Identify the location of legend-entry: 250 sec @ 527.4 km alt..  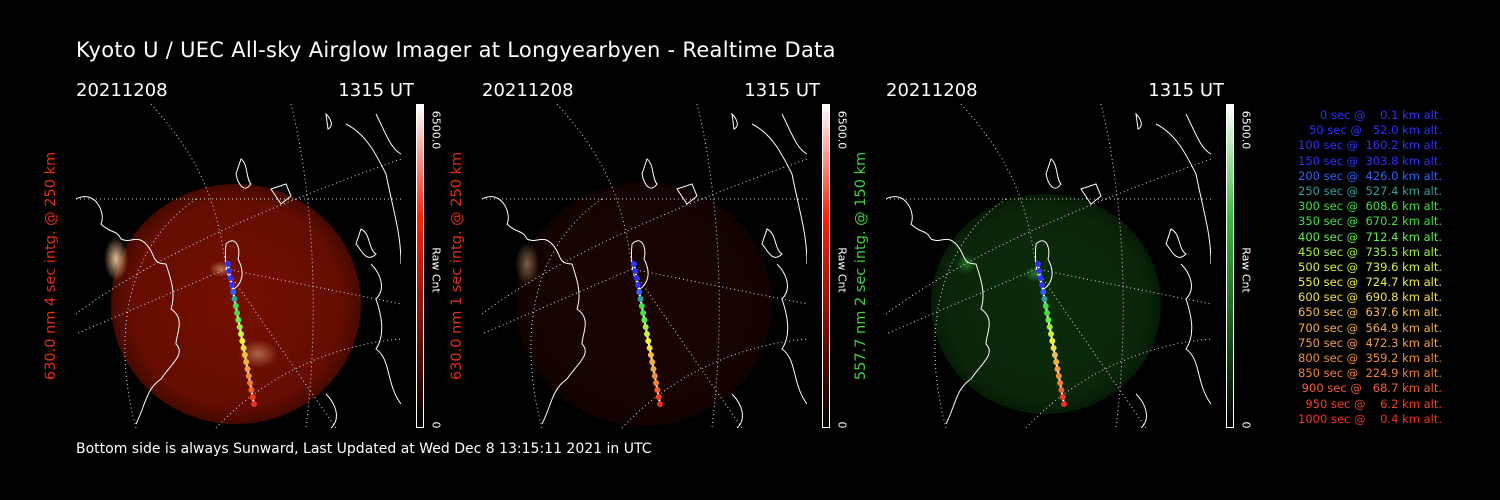
(1368, 190).